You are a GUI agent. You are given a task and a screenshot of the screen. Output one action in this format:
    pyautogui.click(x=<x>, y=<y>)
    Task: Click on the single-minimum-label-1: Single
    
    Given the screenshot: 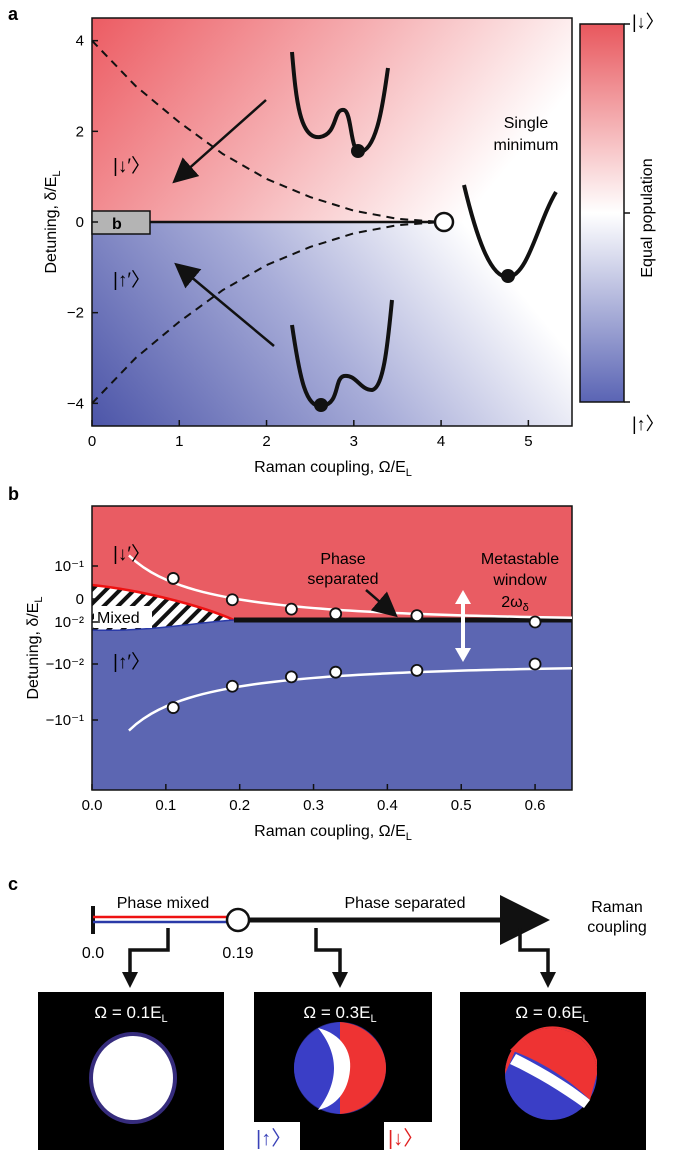 What is the action you would take?
    pyautogui.click(x=526, y=123)
    